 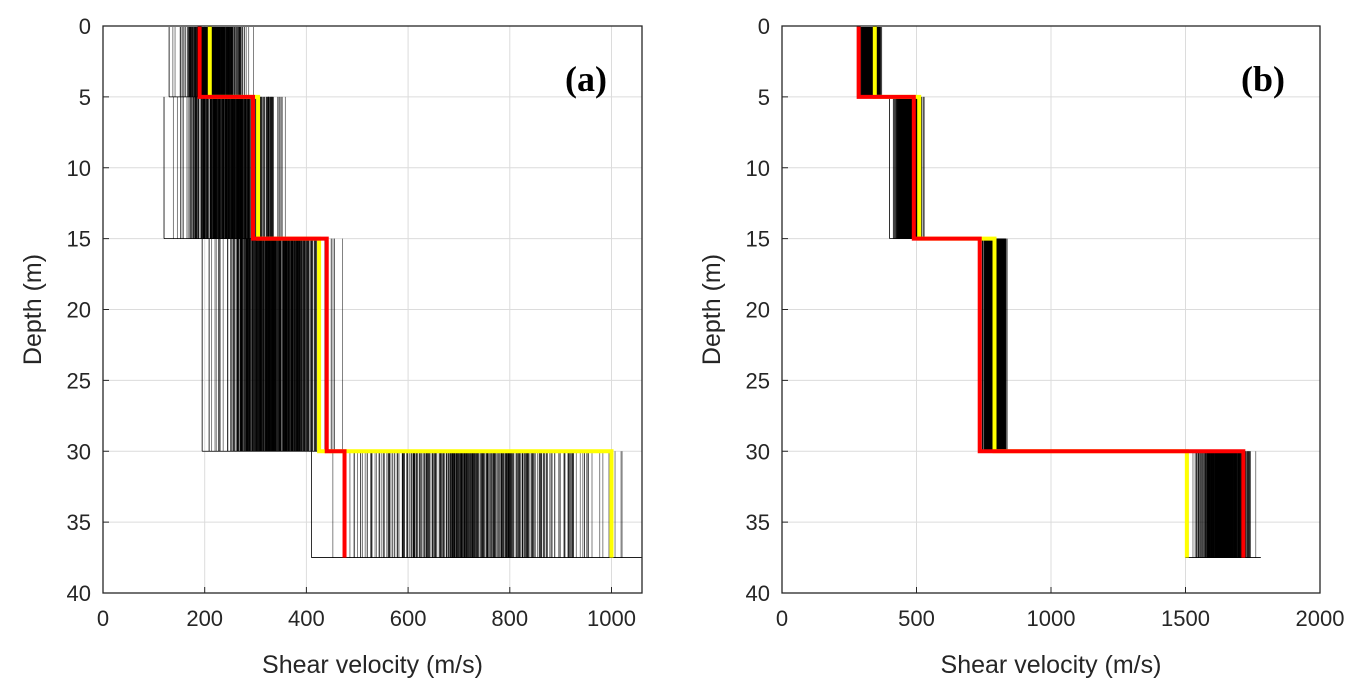 What do you see at coordinates (408, 618) in the screenshot?
I see `x-tick-label: 600` at bounding box center [408, 618].